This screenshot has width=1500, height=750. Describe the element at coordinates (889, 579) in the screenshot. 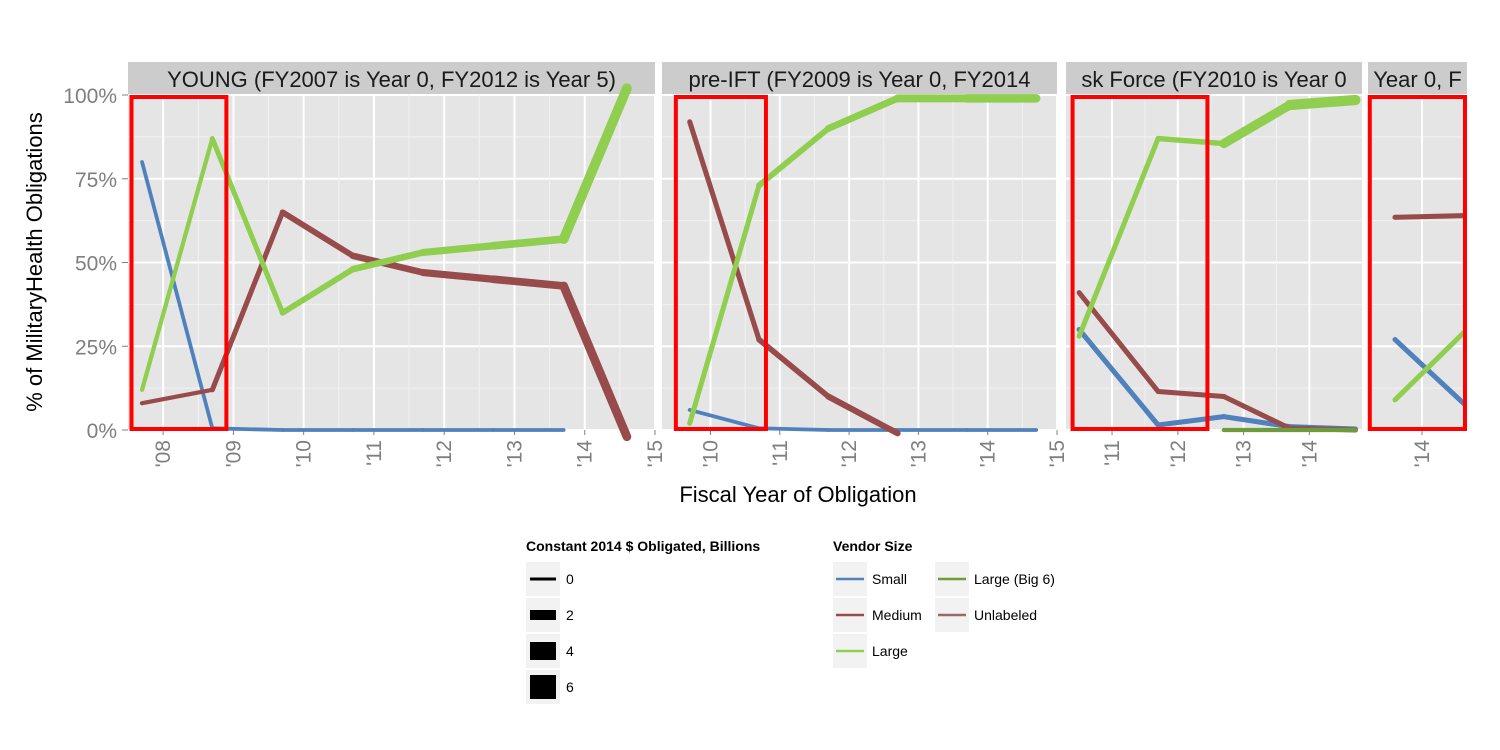

I see `color-legend-label: Small` at that location.